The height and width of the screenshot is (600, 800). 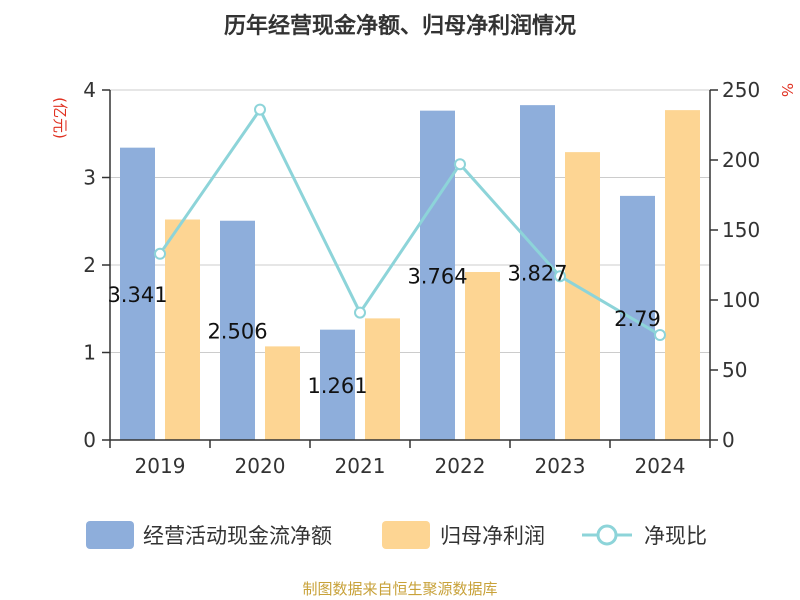 I want to click on legend-swatch-profit, so click(x=406, y=535).